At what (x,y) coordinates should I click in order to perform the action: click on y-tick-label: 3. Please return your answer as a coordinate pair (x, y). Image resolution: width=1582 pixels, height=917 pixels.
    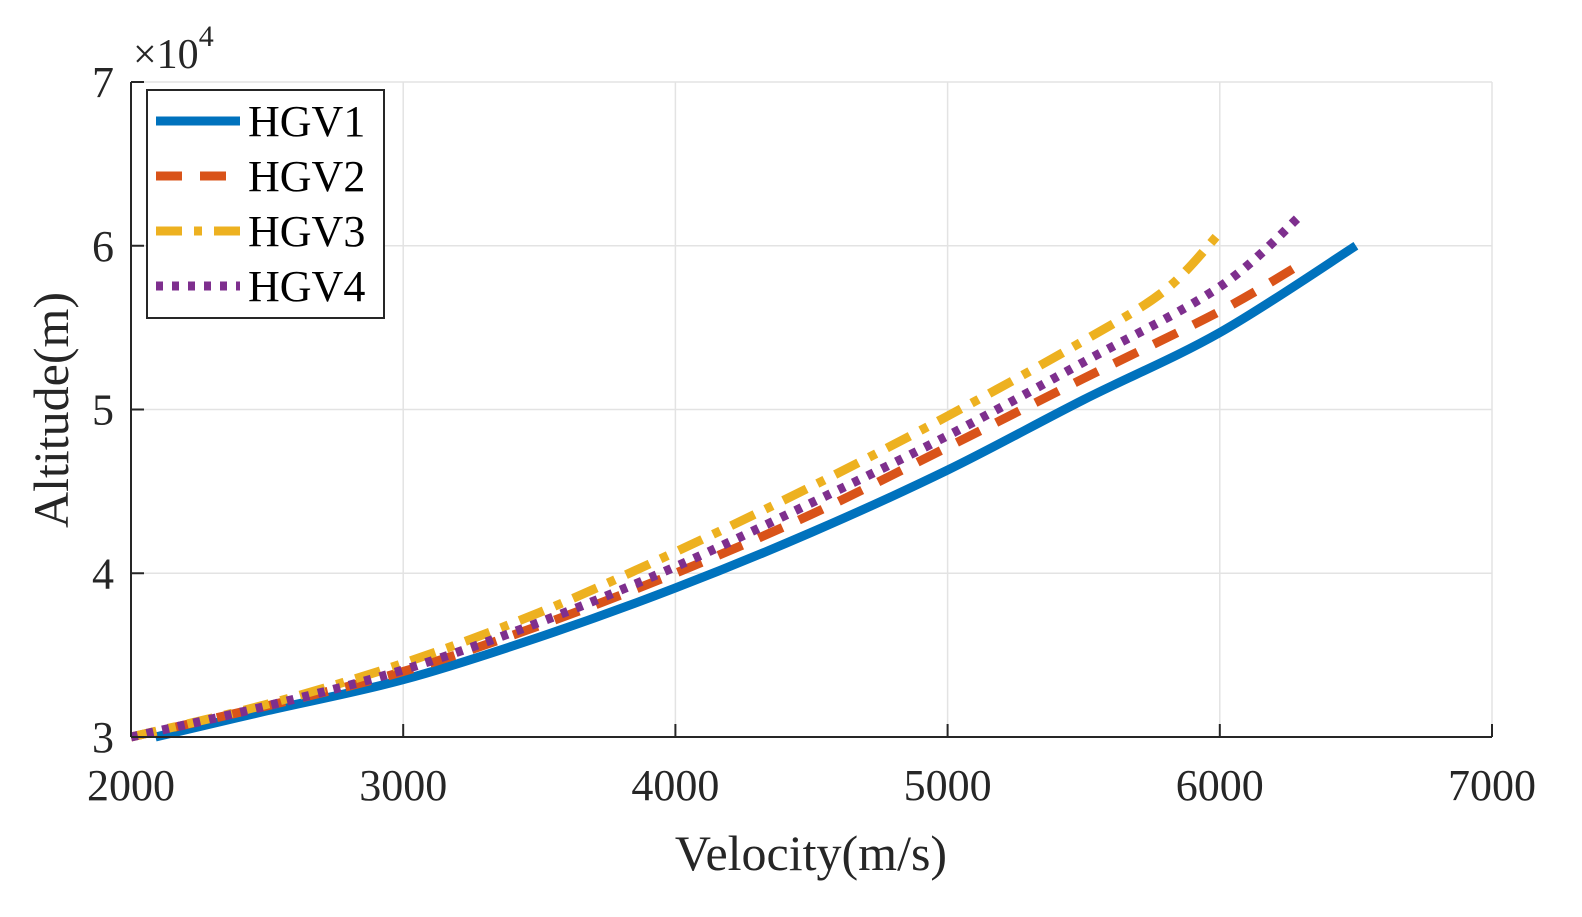
    Looking at the image, I should click on (103, 737).